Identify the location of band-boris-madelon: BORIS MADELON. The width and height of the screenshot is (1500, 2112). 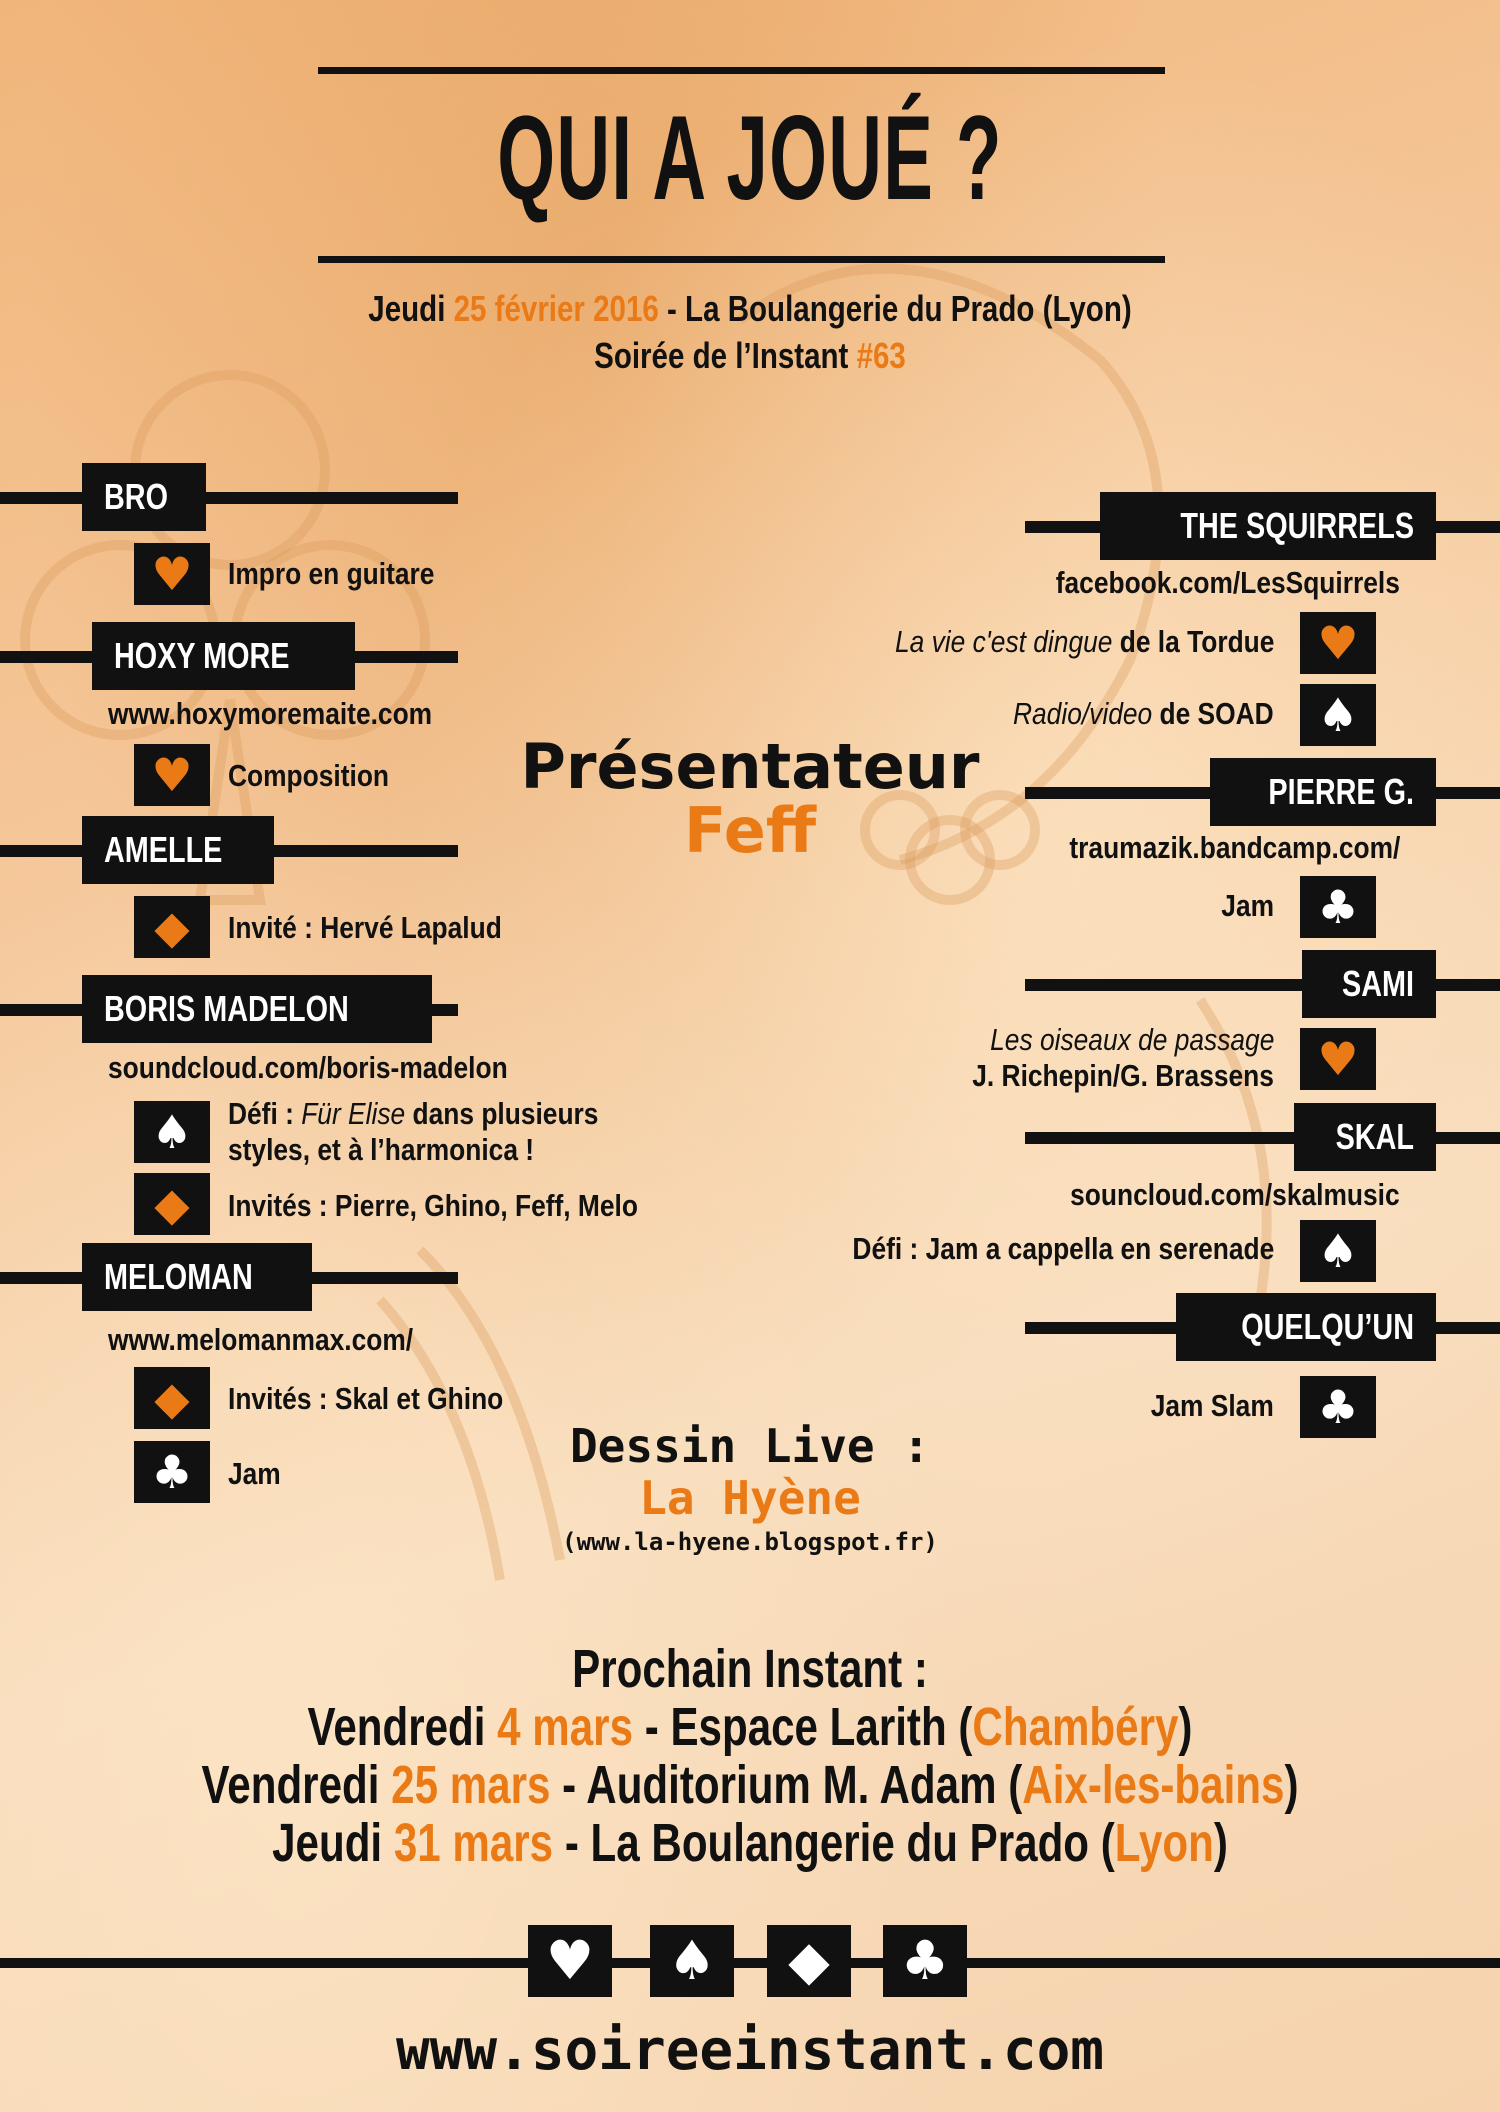
(229, 1009).